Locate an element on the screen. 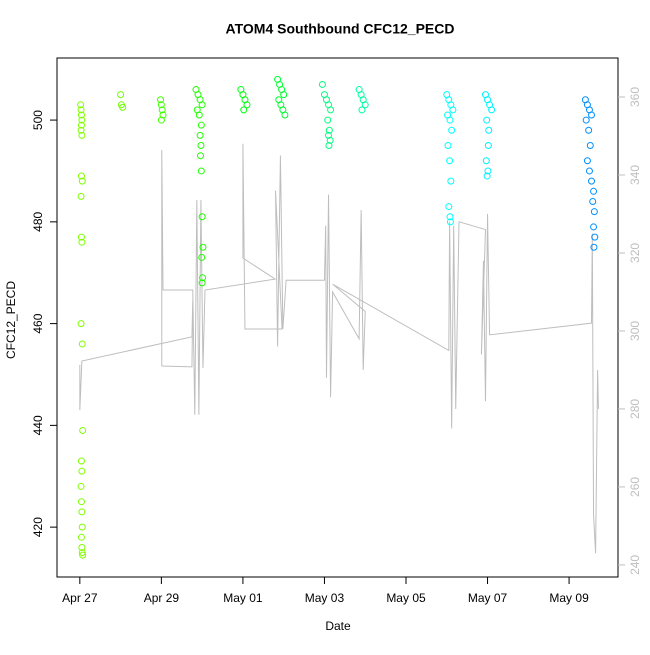 This screenshot has width=650, height=655. y-tick-label: 460 is located at coordinates (38, 323).